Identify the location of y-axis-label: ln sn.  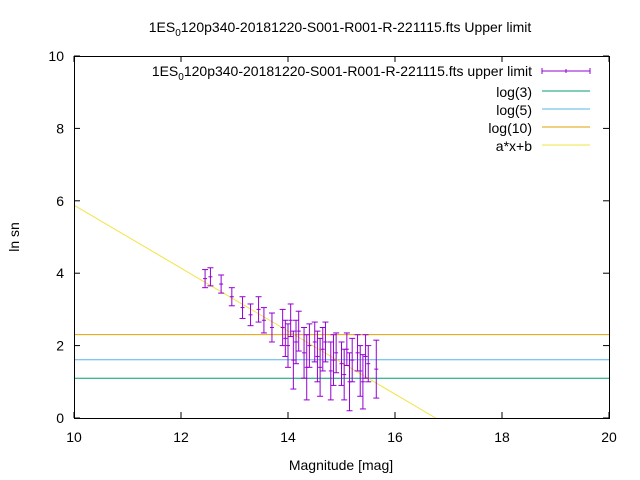
(14, 237).